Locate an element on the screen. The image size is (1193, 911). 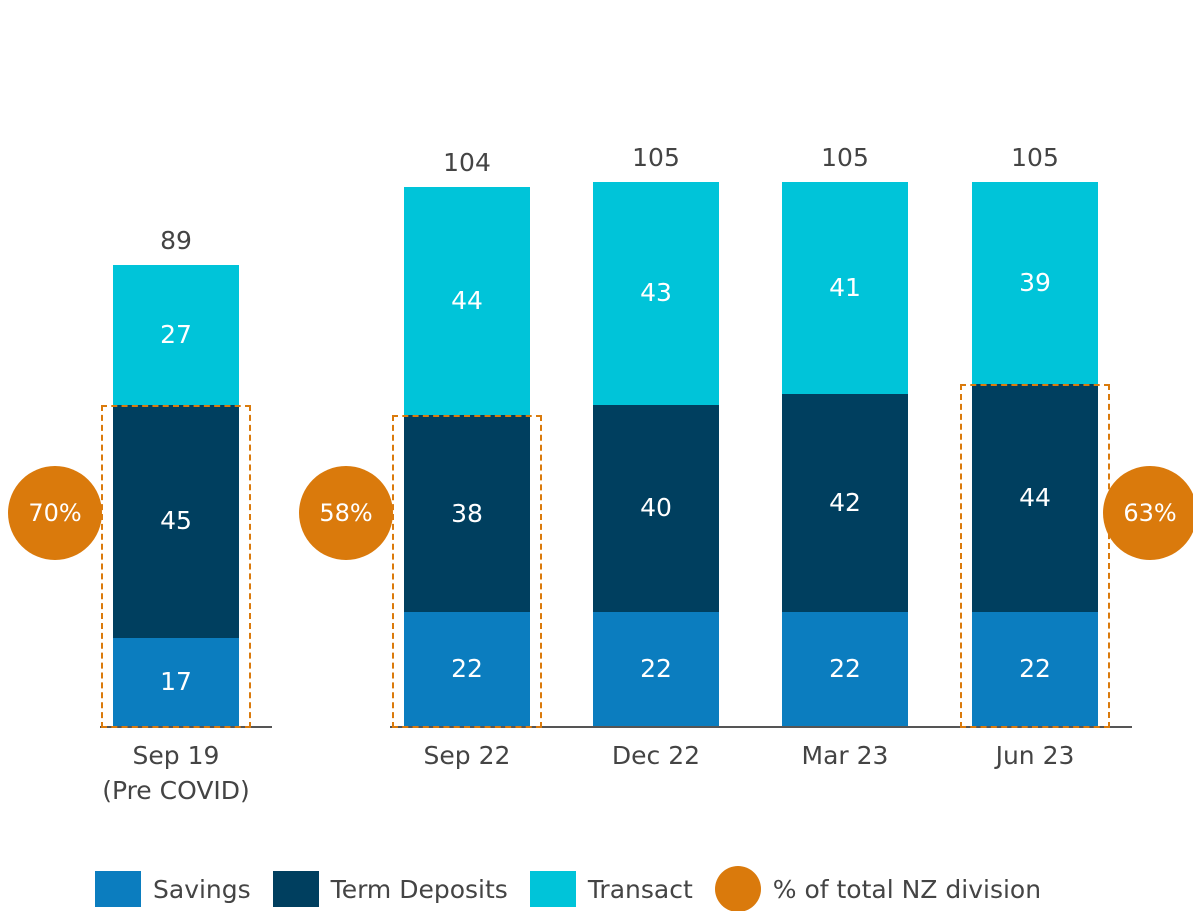
total-label: 89 is located at coordinates (176, 240).